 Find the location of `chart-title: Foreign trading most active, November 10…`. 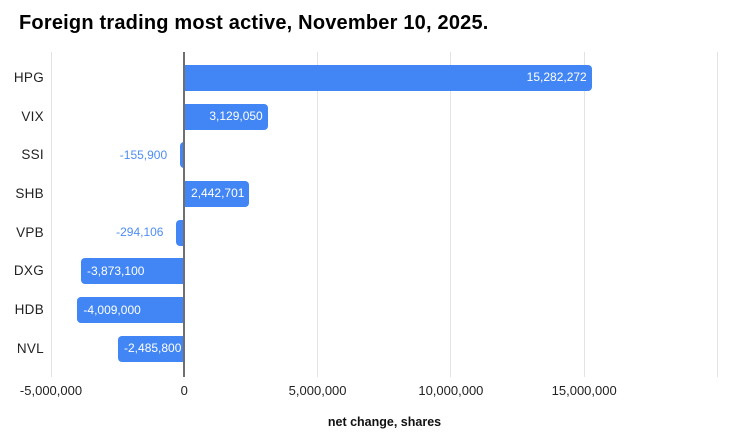

chart-title: Foreign trading most active, November 10… is located at coordinates (254, 23).